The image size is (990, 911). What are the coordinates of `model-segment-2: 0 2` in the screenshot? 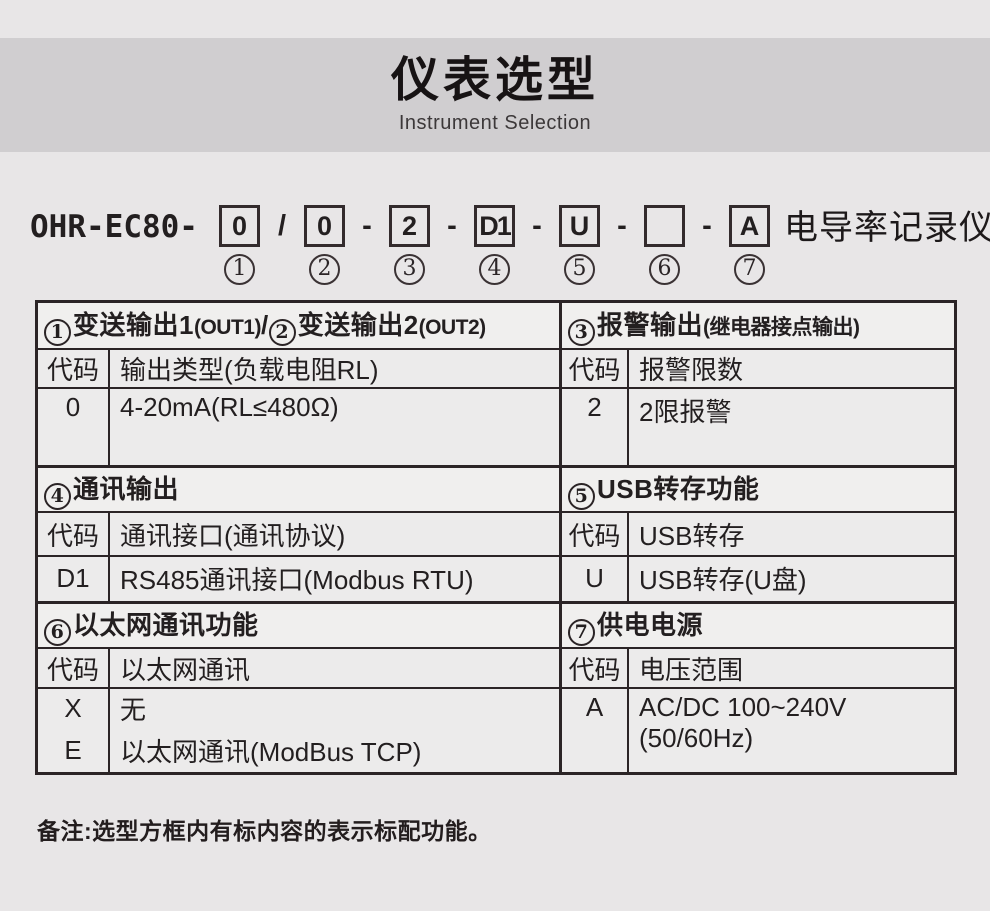 It's located at (324, 245).